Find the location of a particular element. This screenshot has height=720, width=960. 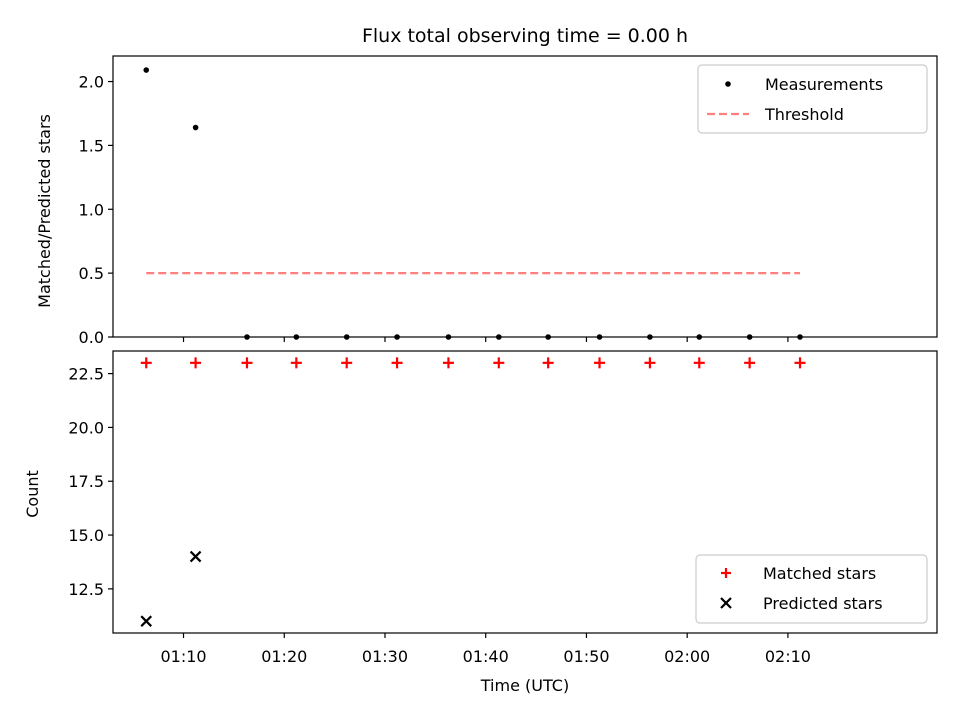

bottom-legend-box is located at coordinates (811, 589).